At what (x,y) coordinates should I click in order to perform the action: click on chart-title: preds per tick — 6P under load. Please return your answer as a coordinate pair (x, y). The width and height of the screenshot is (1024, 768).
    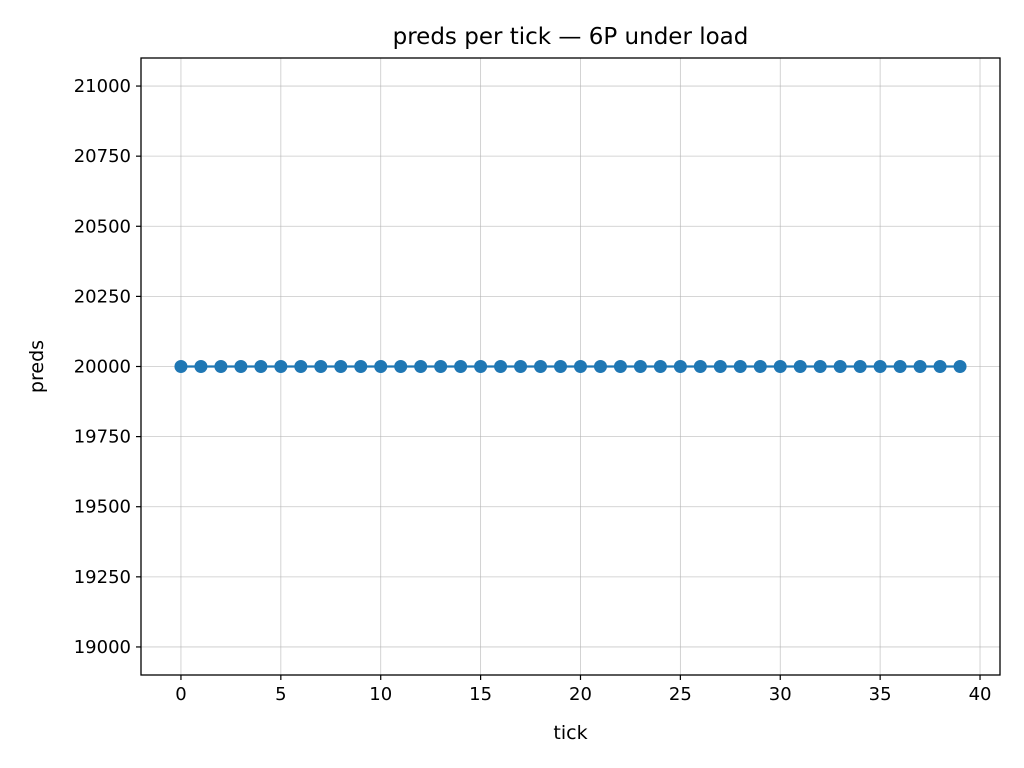
    Looking at the image, I should click on (571, 37).